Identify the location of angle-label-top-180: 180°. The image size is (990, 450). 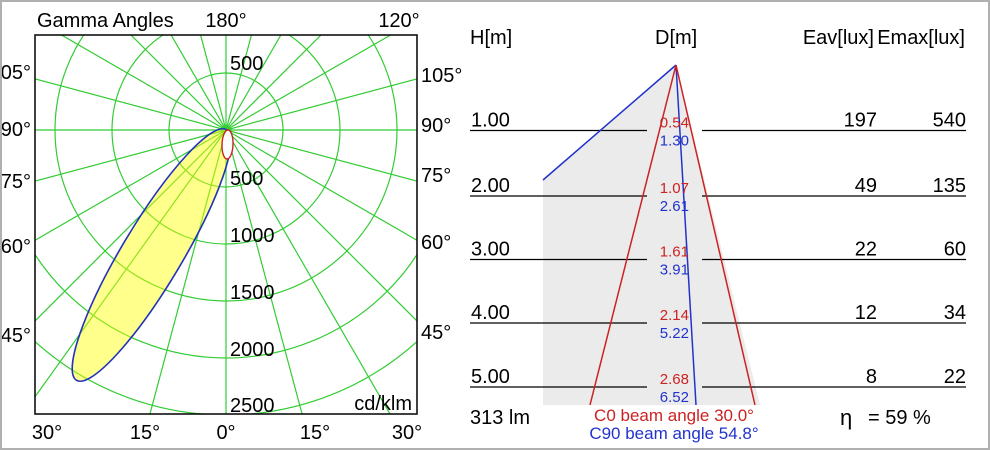
(225, 21).